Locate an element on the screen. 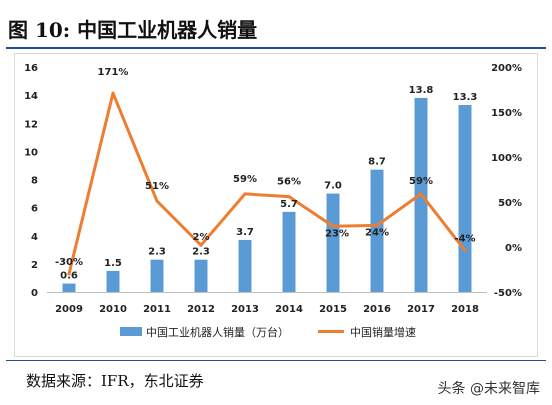  y-right-tick-label: -50% is located at coordinates (508, 293).